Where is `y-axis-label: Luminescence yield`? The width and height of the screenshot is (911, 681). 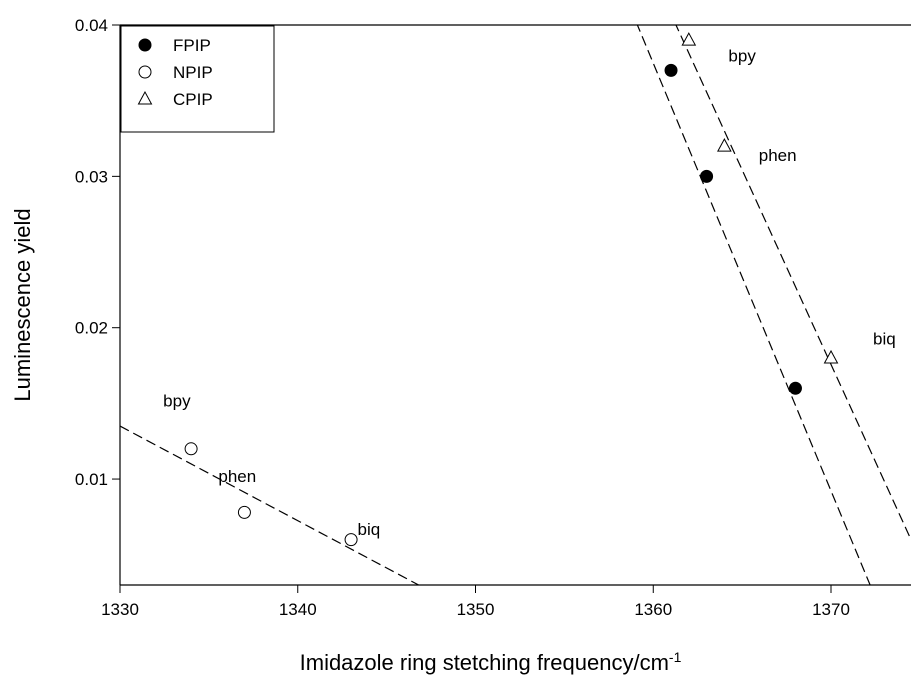 y-axis-label: Luminescence yield is located at coordinates (22, 304).